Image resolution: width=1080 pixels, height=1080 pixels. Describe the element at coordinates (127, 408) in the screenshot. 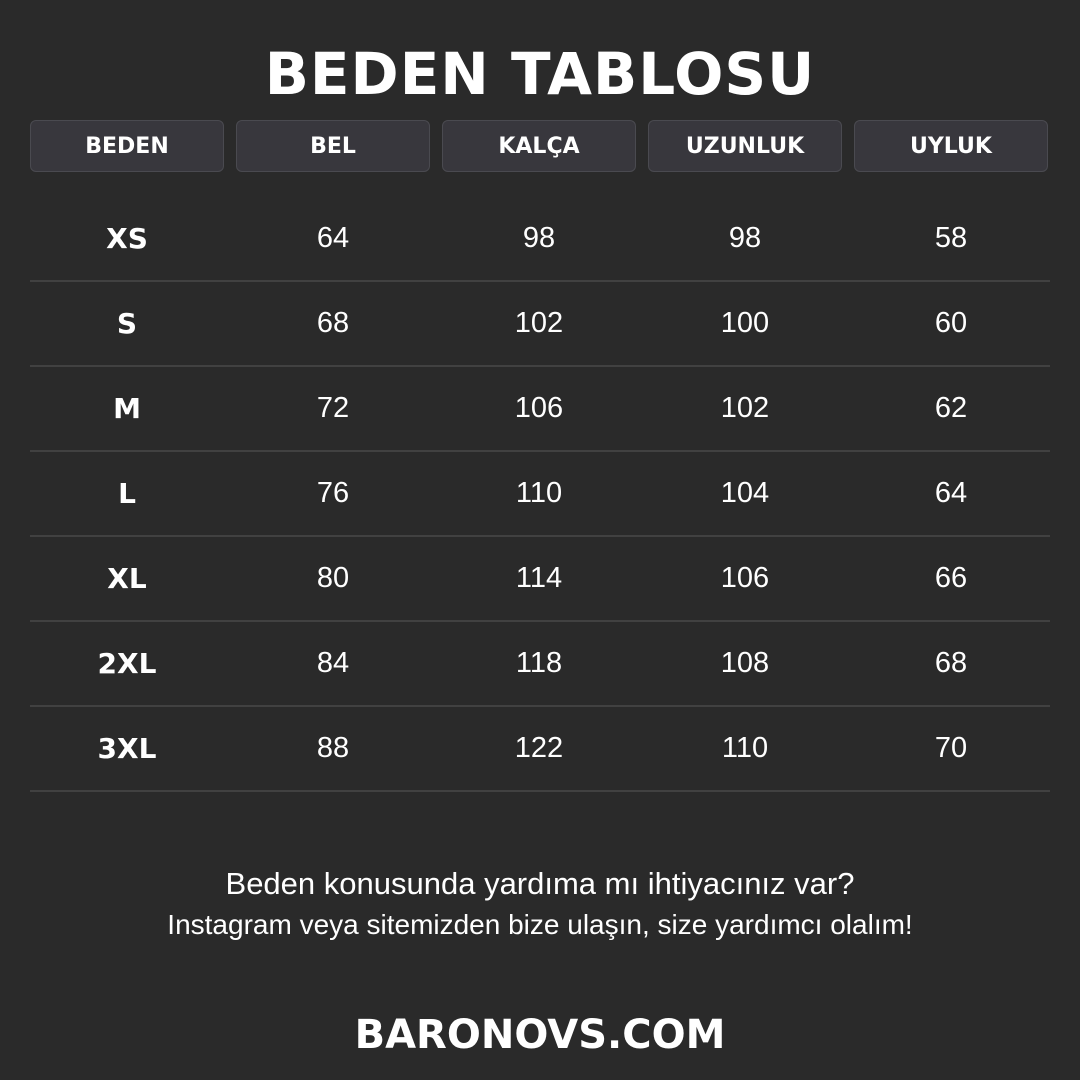

I see `size-label: M` at that location.